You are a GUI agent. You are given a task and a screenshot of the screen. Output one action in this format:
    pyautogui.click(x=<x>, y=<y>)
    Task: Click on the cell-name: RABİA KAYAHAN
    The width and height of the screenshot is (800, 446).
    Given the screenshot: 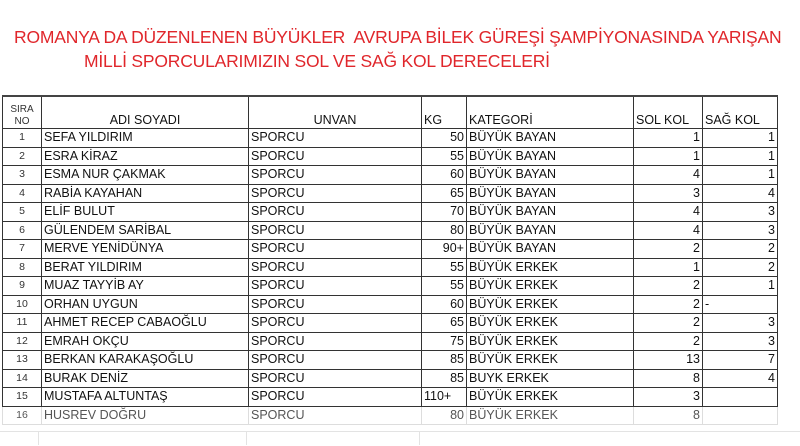 What is the action you would take?
    pyautogui.click(x=145, y=193)
    